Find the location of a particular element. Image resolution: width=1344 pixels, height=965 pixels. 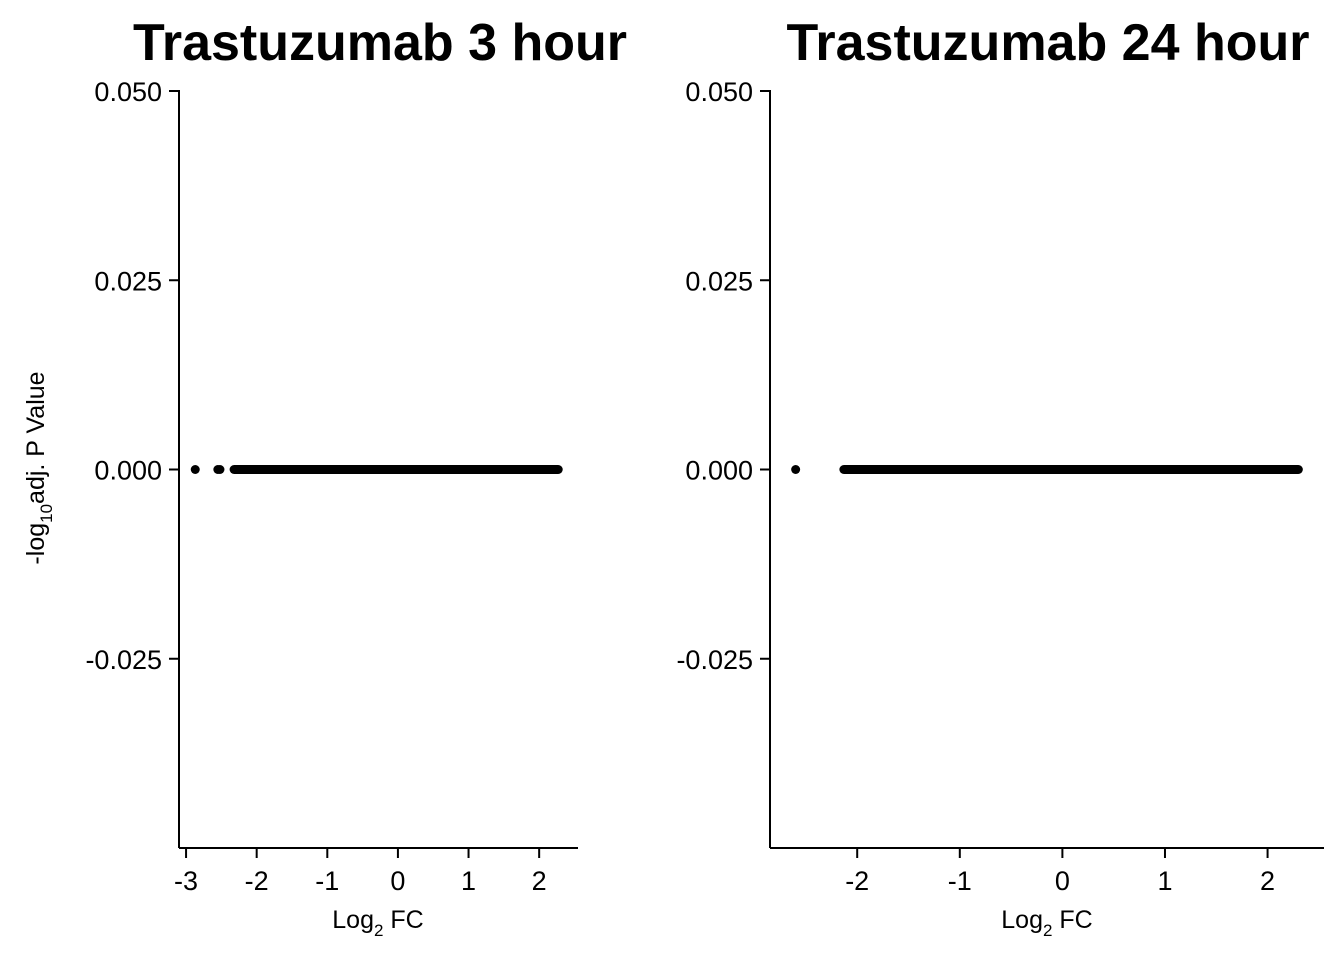

x-ticks: -3 -2 -1 0 1 2 is located at coordinates (360, 872).